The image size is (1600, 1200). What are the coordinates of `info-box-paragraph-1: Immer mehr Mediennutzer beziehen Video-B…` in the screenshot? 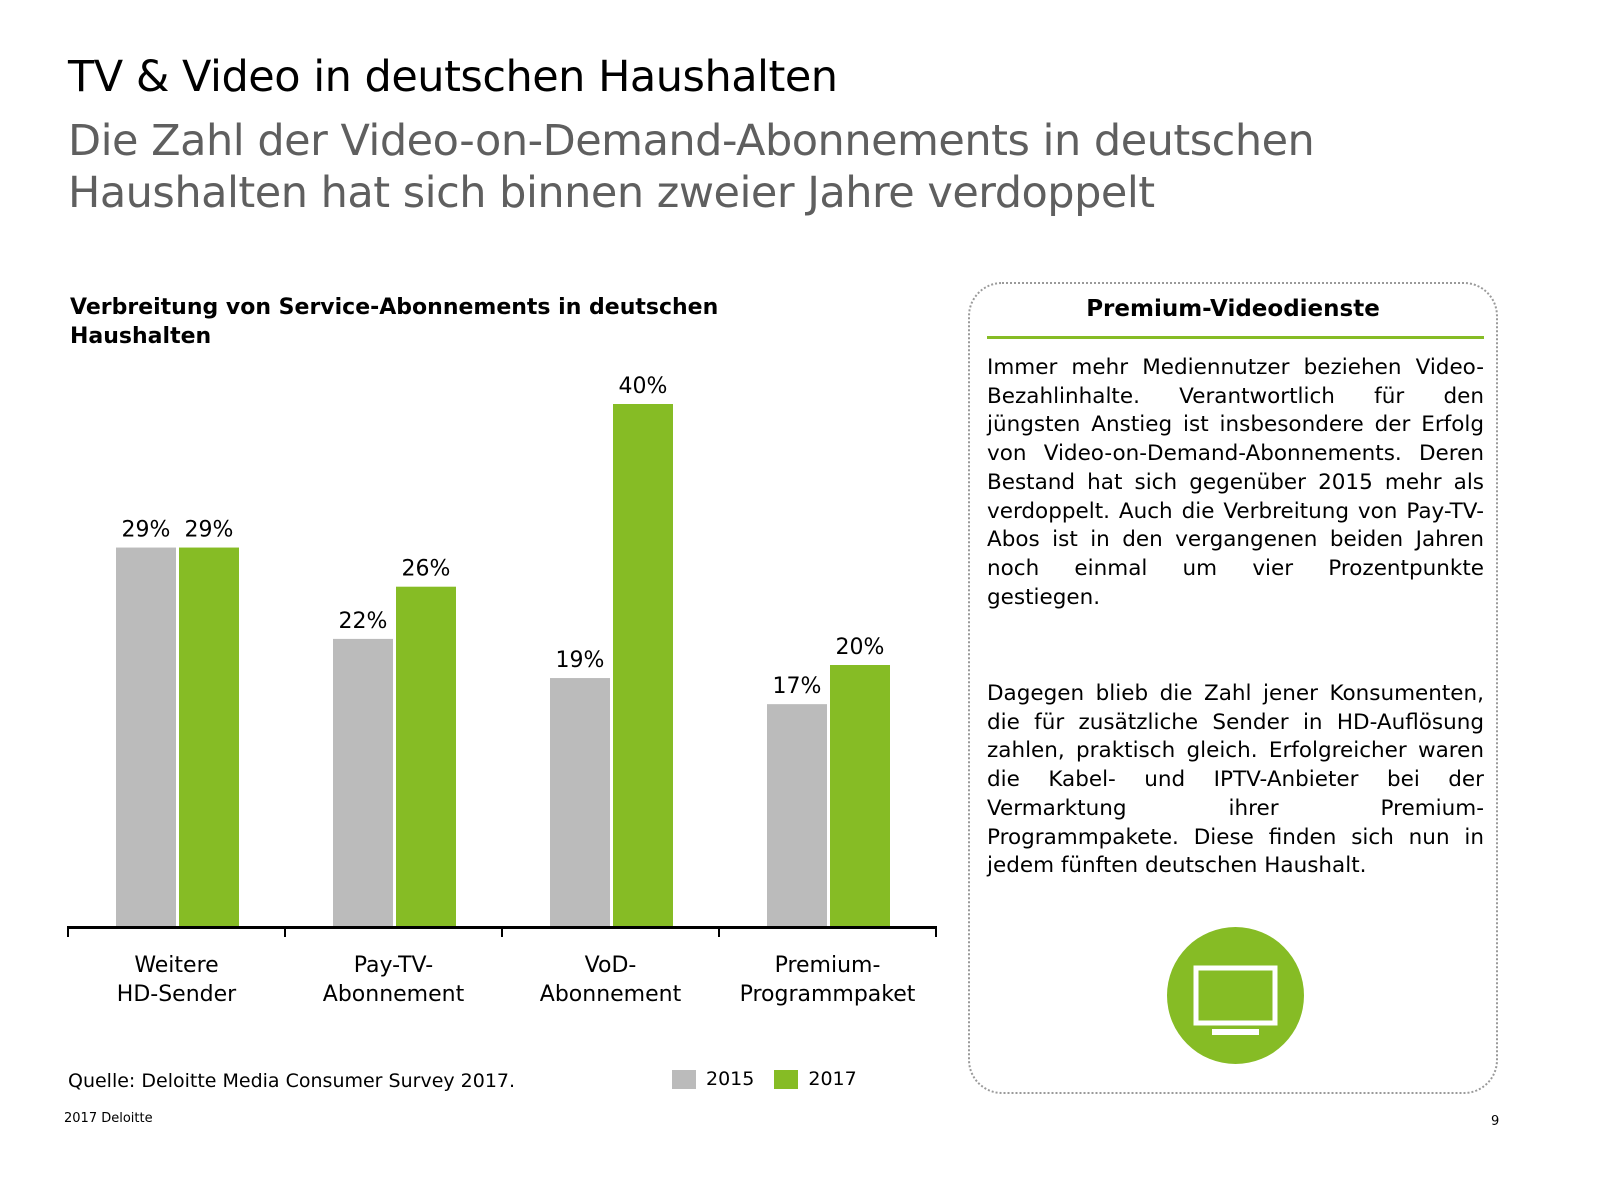 It's located at (1235, 482).